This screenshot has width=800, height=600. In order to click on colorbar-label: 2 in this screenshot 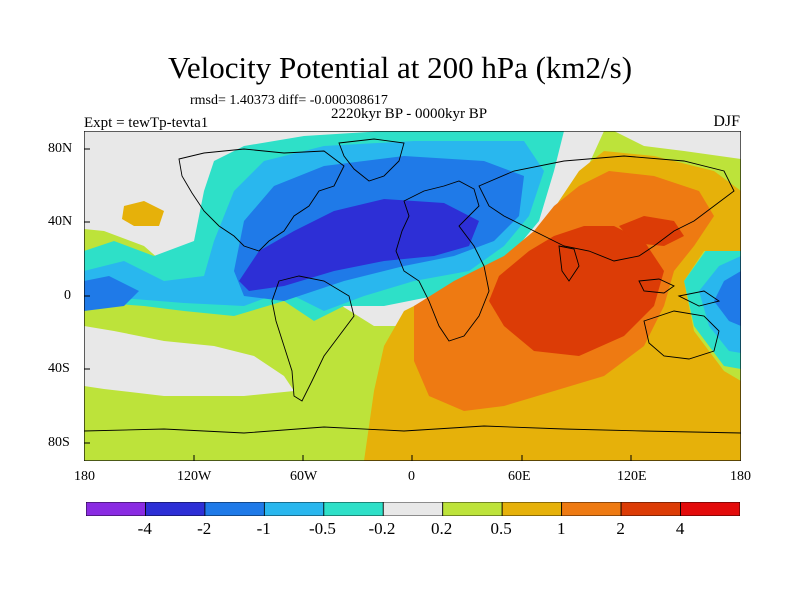, I will do `click(620, 528)`.